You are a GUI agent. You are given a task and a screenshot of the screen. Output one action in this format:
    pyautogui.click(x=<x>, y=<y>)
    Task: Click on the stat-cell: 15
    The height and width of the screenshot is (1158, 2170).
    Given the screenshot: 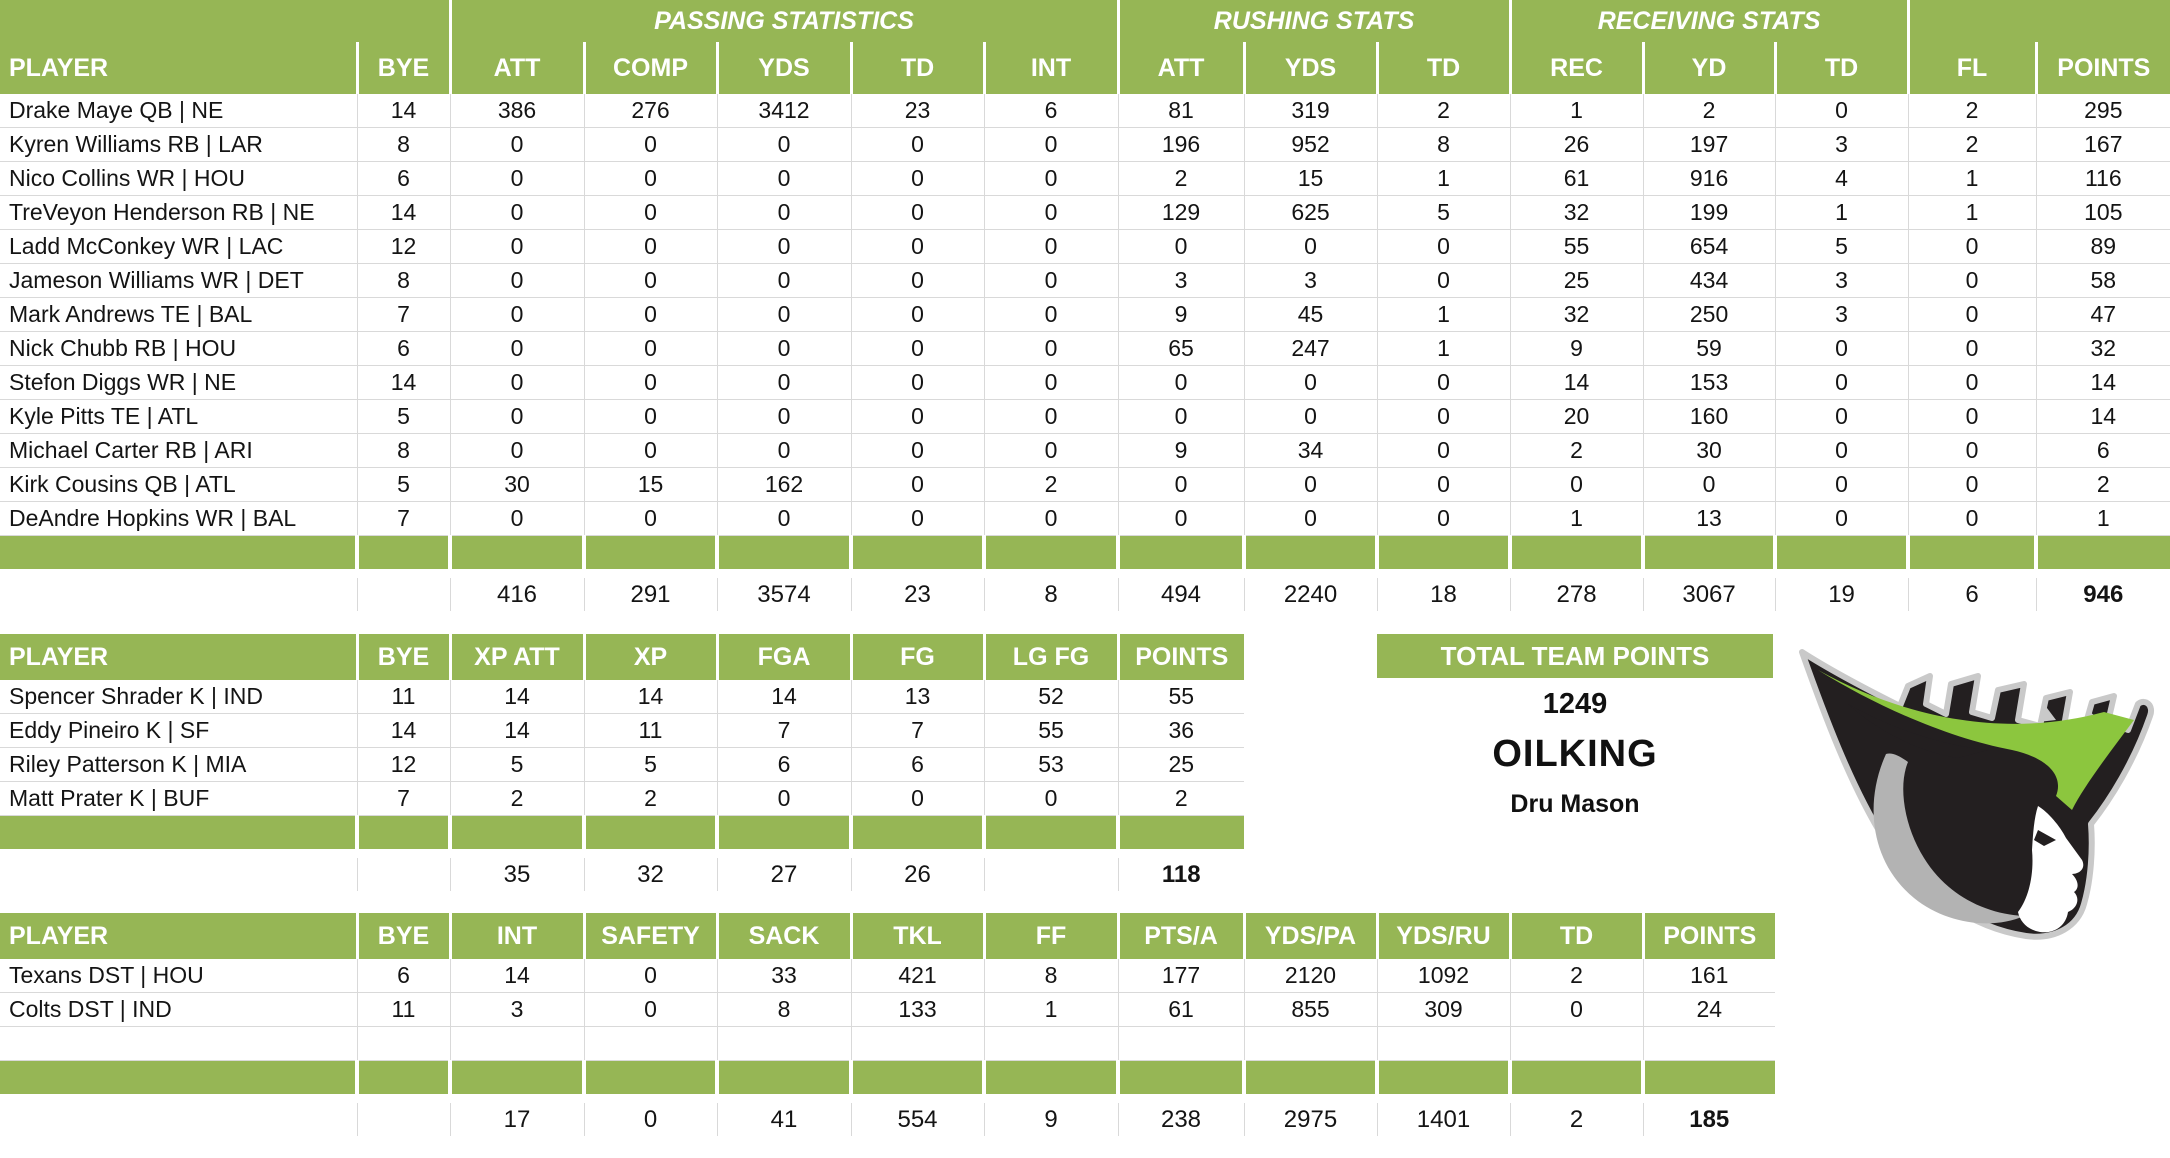 What is the action you would take?
    pyautogui.click(x=650, y=484)
    